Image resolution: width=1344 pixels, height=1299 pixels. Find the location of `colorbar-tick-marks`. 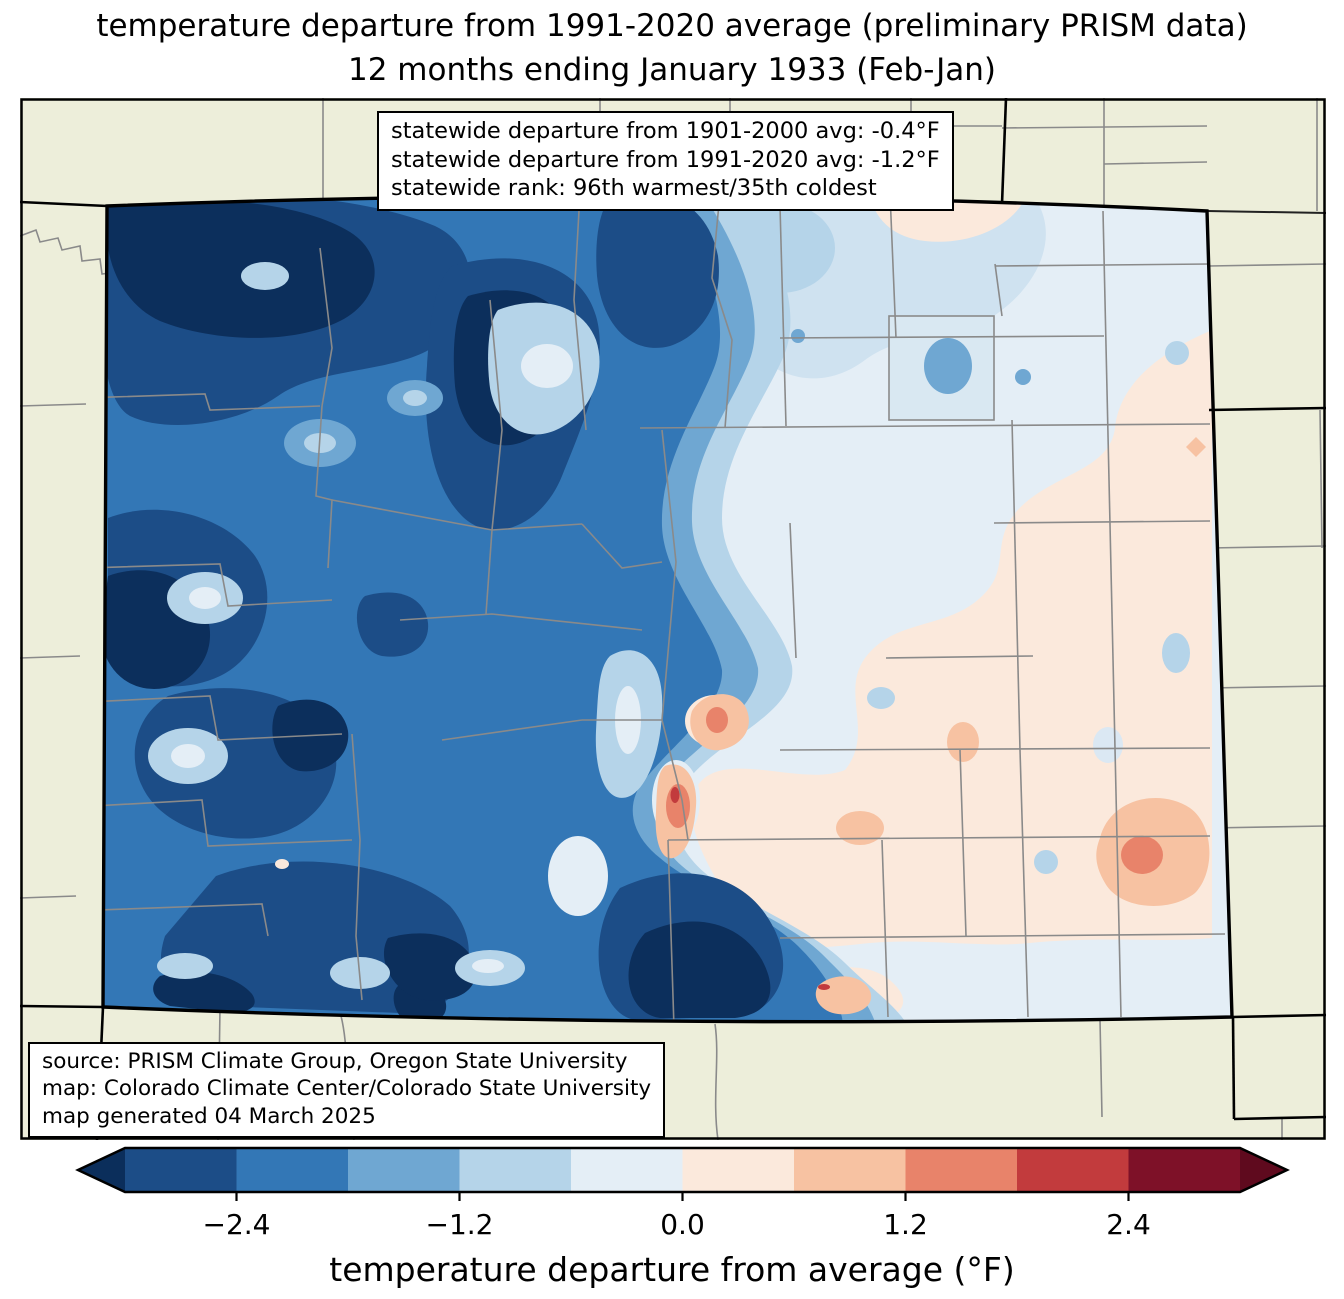

colorbar-tick-marks is located at coordinates (682, 1196).